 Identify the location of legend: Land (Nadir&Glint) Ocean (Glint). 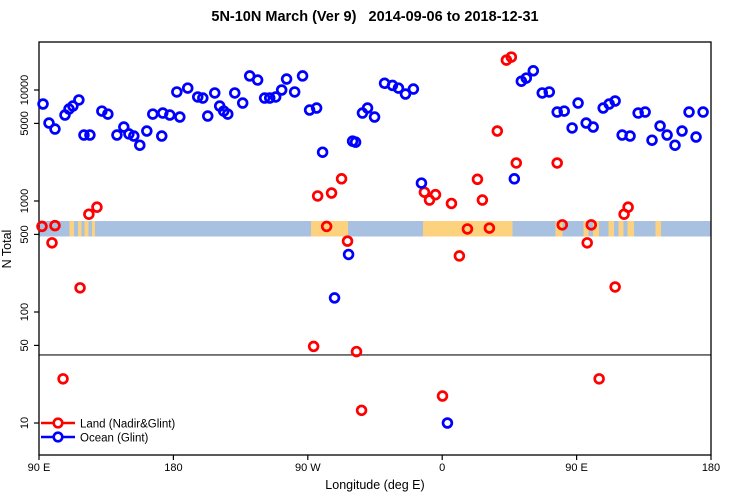
(108, 431).